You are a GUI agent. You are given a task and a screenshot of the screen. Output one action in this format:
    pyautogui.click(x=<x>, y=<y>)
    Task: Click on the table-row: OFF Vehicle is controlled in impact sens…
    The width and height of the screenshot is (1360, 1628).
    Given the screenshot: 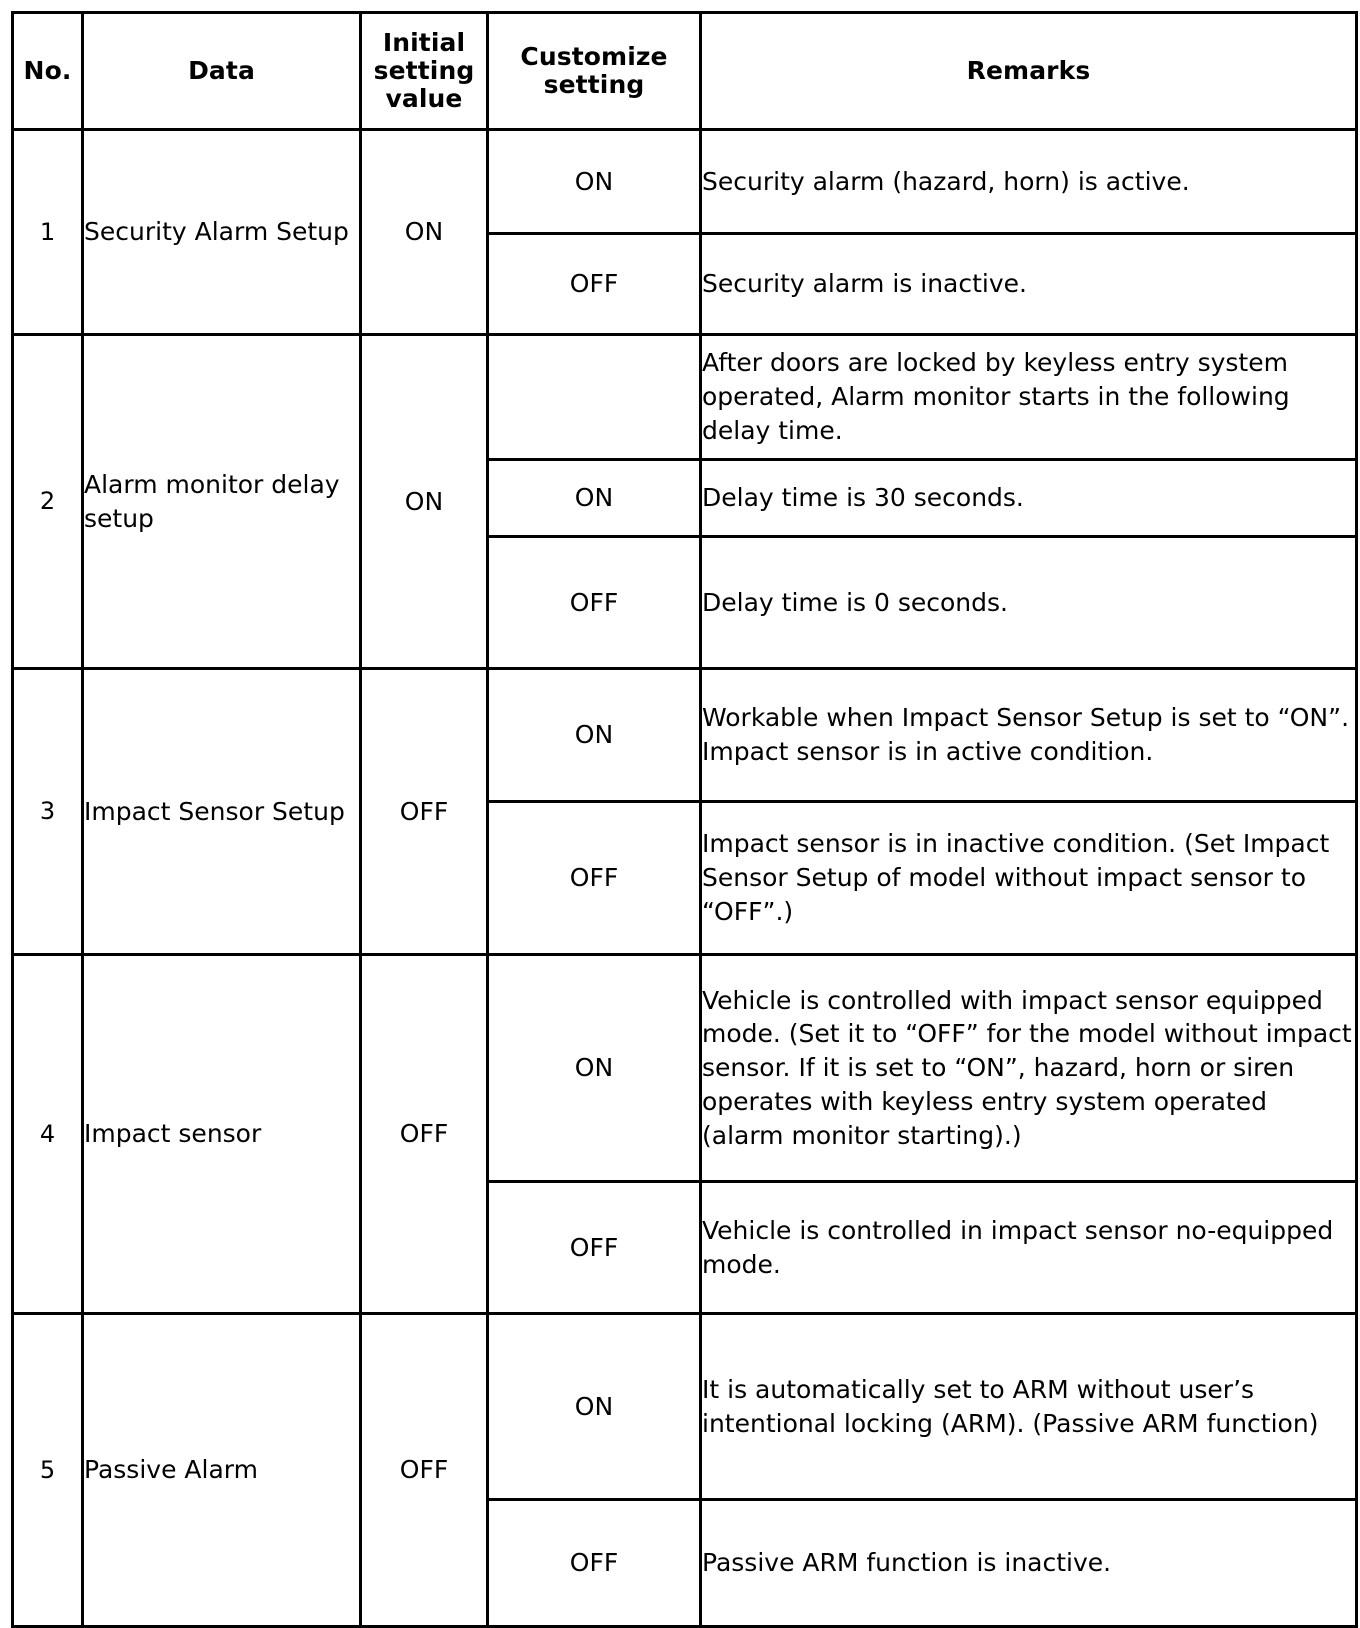 What is the action you would take?
    pyautogui.click(x=685, y=1247)
    